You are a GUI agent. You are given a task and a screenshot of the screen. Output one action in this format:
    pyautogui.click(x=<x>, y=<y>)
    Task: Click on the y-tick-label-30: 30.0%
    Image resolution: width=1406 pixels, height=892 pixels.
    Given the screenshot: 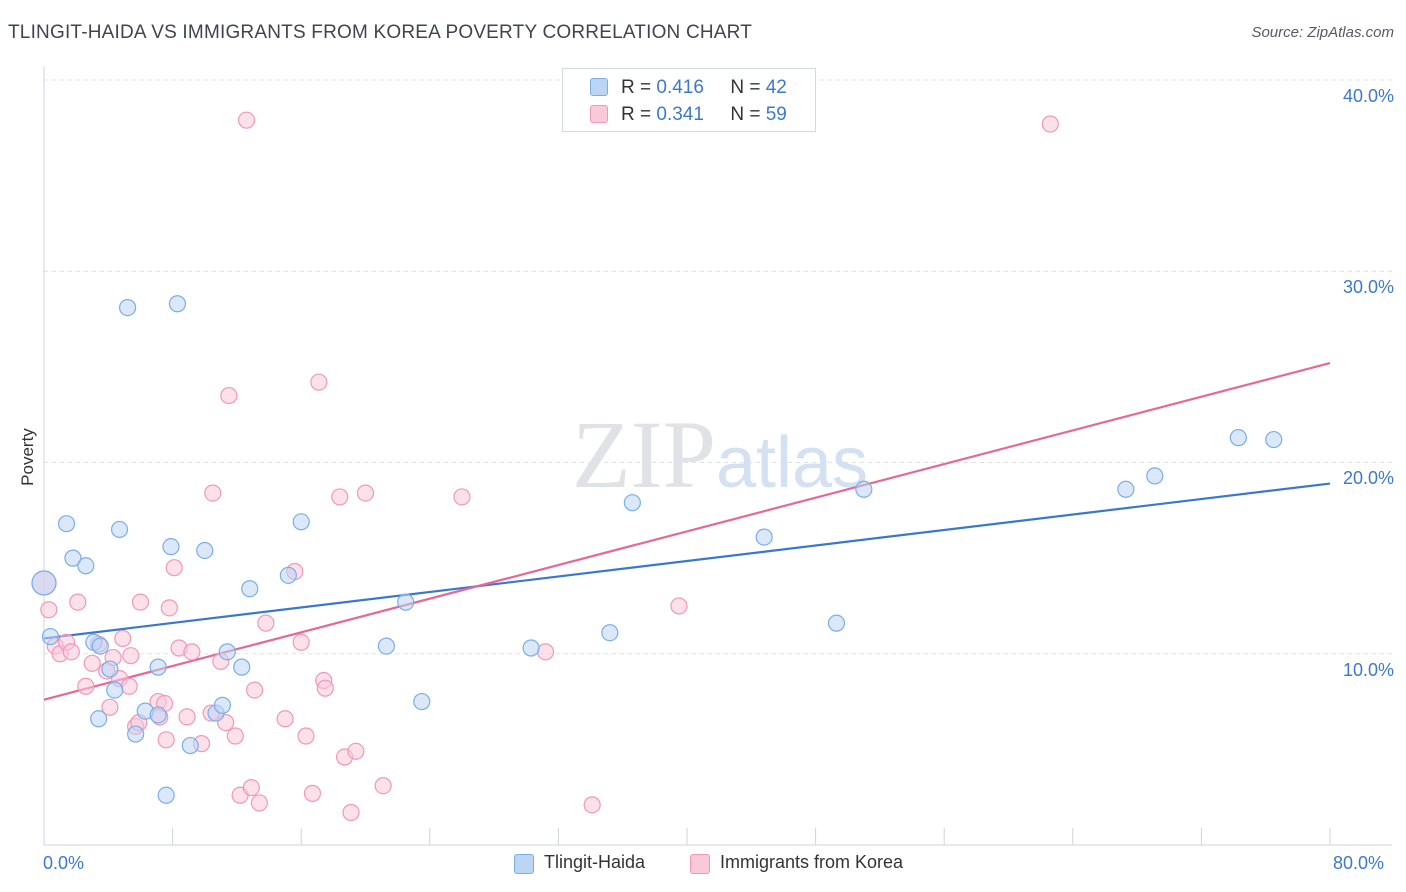 What is the action you would take?
    pyautogui.click(x=1368, y=287)
    